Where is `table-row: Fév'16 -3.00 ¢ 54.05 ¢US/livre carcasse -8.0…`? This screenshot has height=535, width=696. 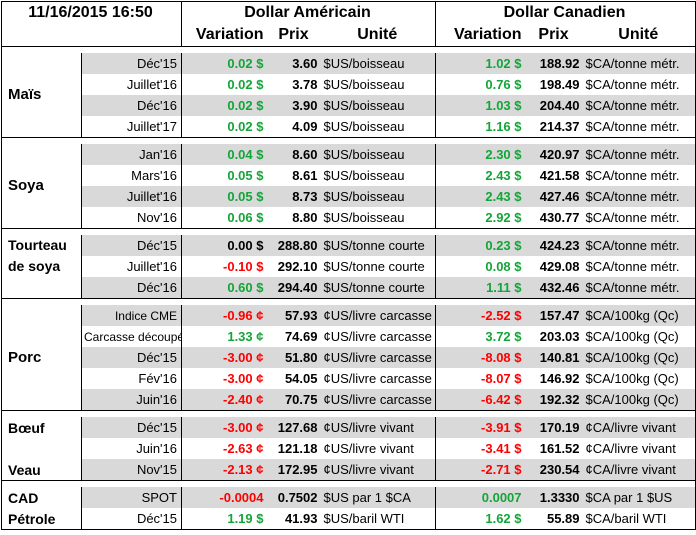 table-row: Fév'16 -3.00 ¢ 54.05 ¢US/livre carcasse -8.0… is located at coordinates (349, 378).